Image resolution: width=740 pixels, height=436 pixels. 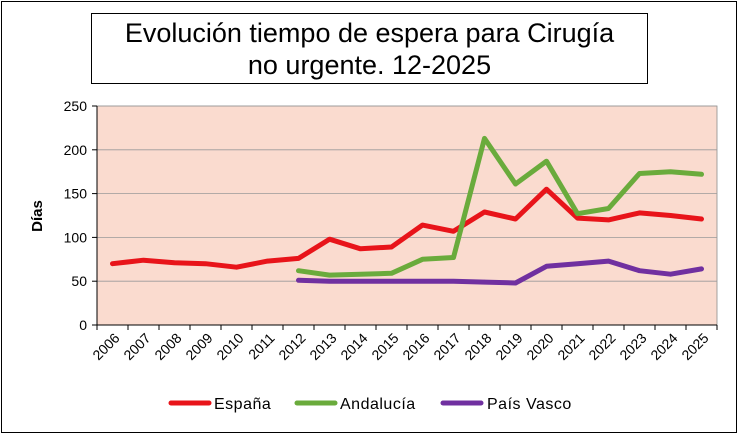 What do you see at coordinates (76, 194) in the screenshot?
I see `y-tick-label: 150` at bounding box center [76, 194].